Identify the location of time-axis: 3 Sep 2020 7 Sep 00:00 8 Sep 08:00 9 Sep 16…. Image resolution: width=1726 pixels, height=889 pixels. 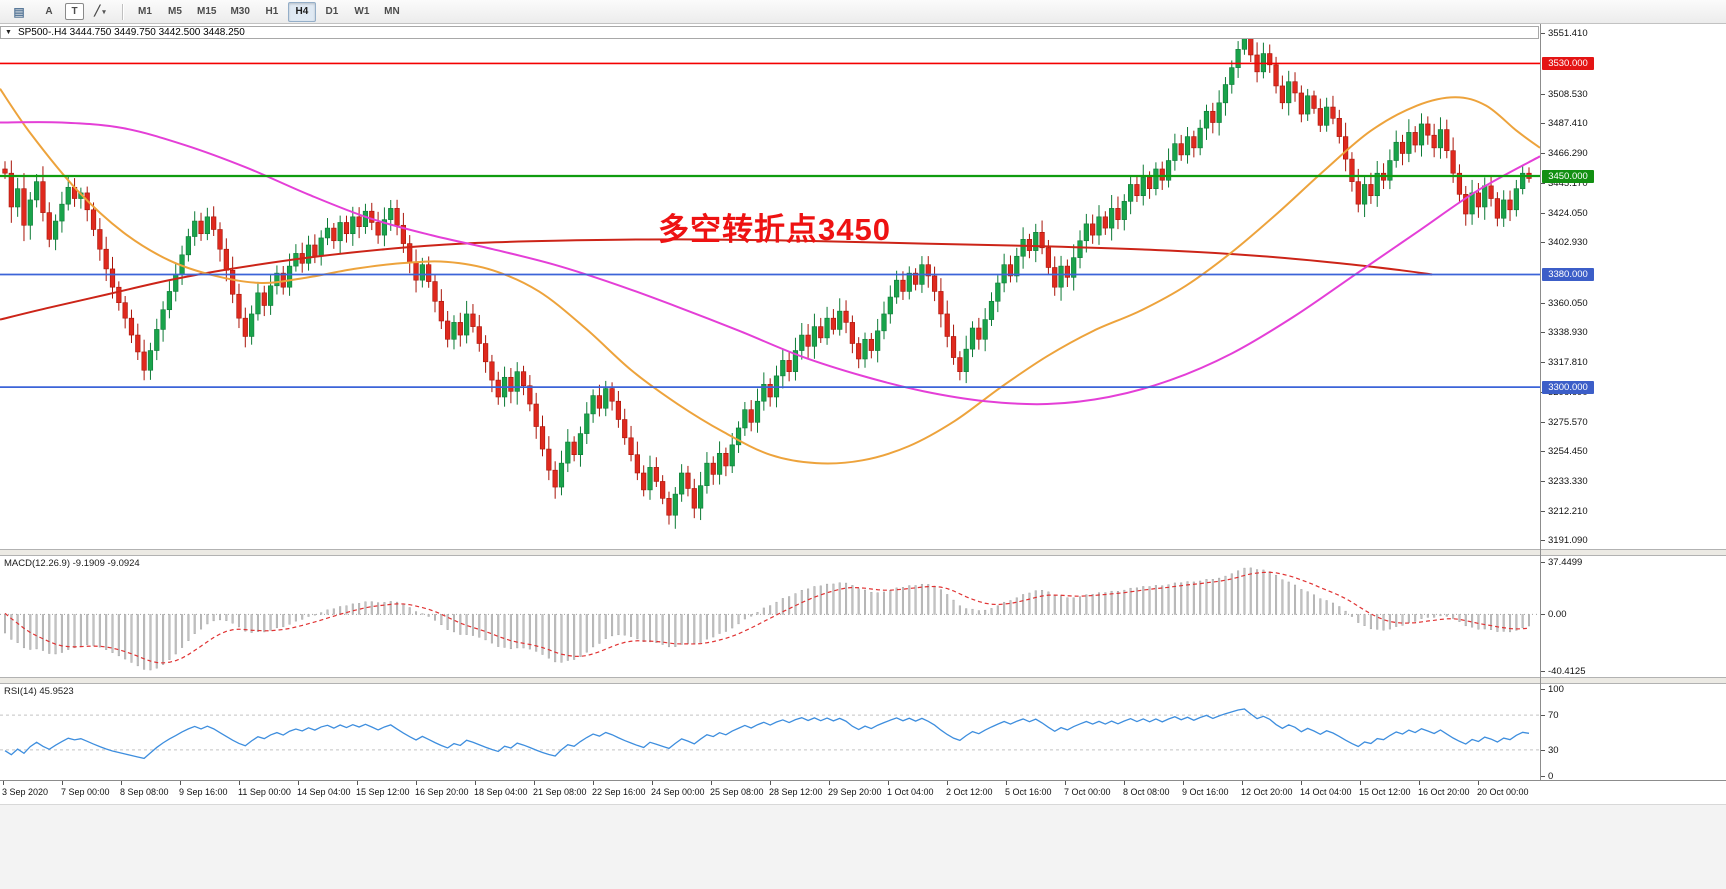
(863, 792).